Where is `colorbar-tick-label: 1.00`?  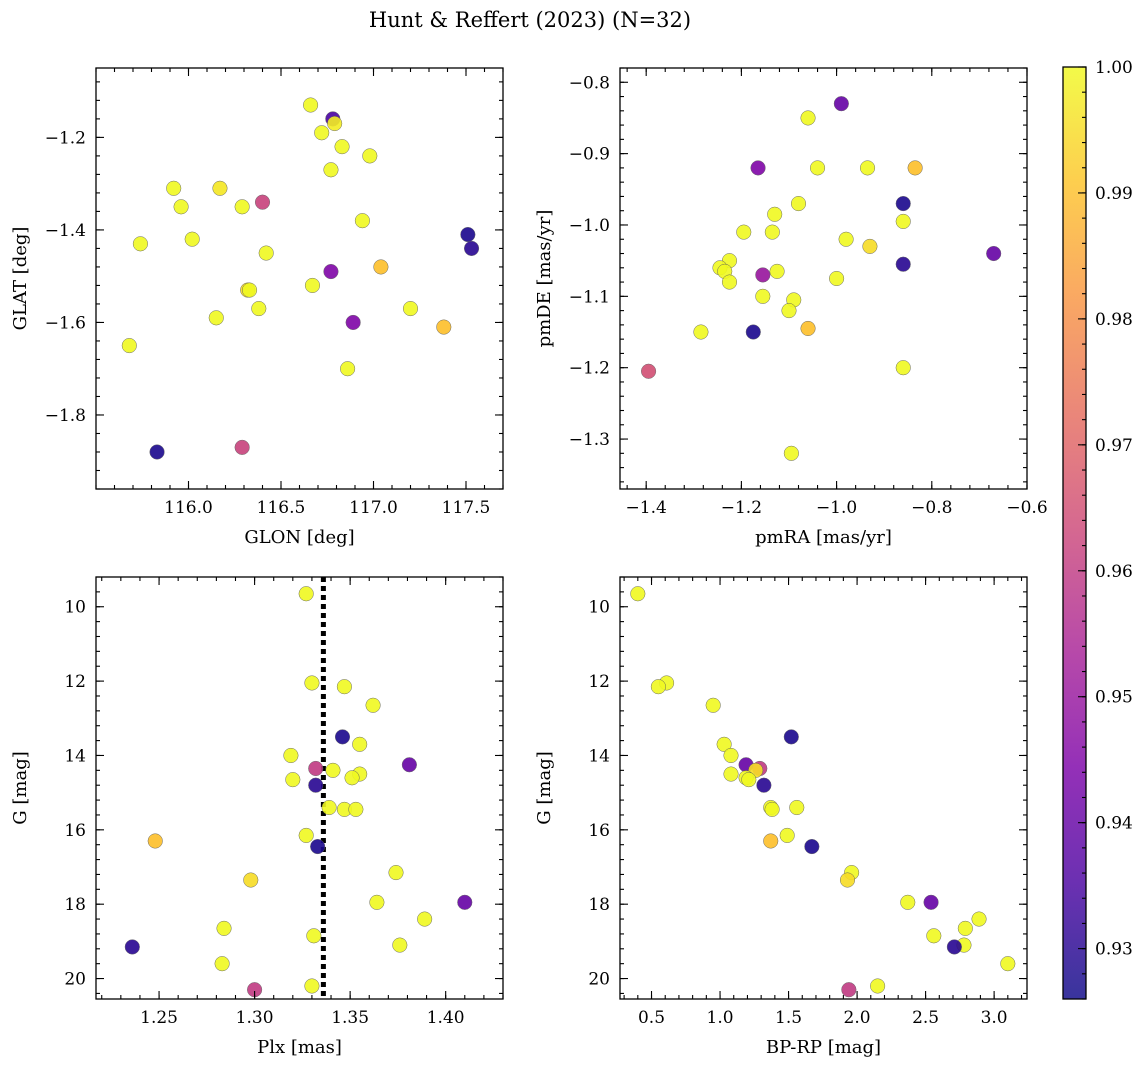
colorbar-tick-label: 1.00 is located at coordinates (1114, 68).